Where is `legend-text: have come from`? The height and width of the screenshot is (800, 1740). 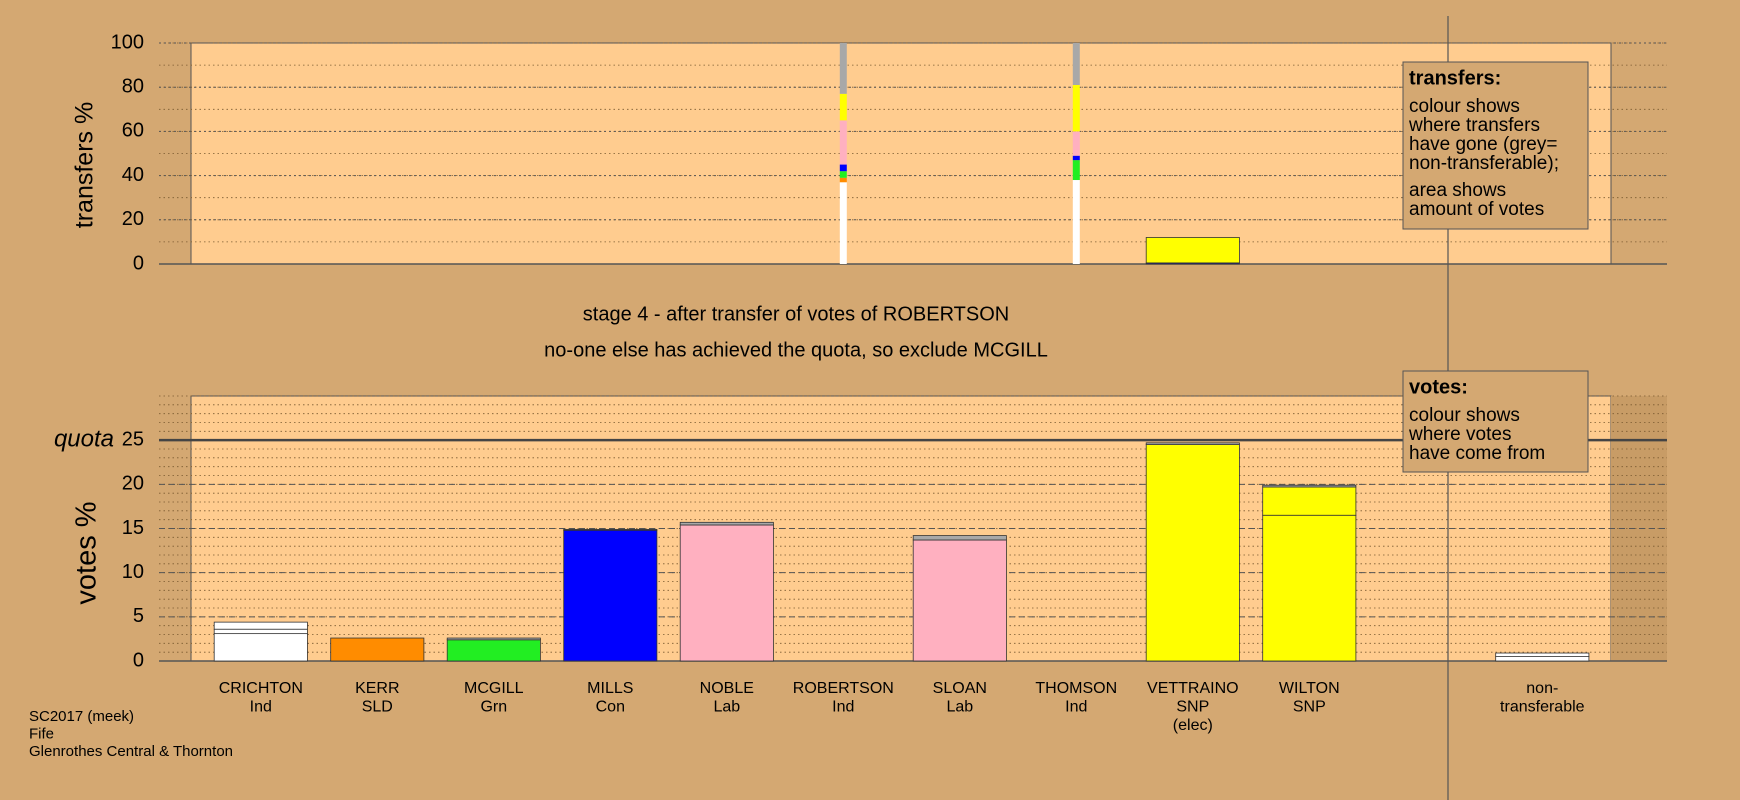
legend-text: have come from is located at coordinates (1477, 453).